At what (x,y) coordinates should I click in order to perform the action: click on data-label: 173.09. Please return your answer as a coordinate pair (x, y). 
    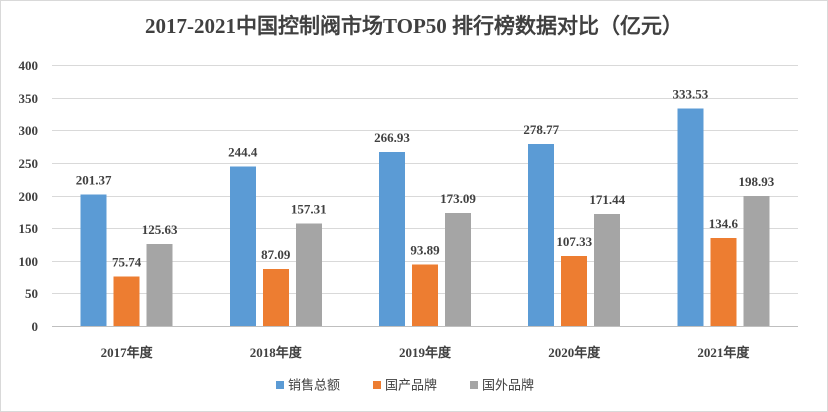
    Looking at the image, I should click on (458, 198).